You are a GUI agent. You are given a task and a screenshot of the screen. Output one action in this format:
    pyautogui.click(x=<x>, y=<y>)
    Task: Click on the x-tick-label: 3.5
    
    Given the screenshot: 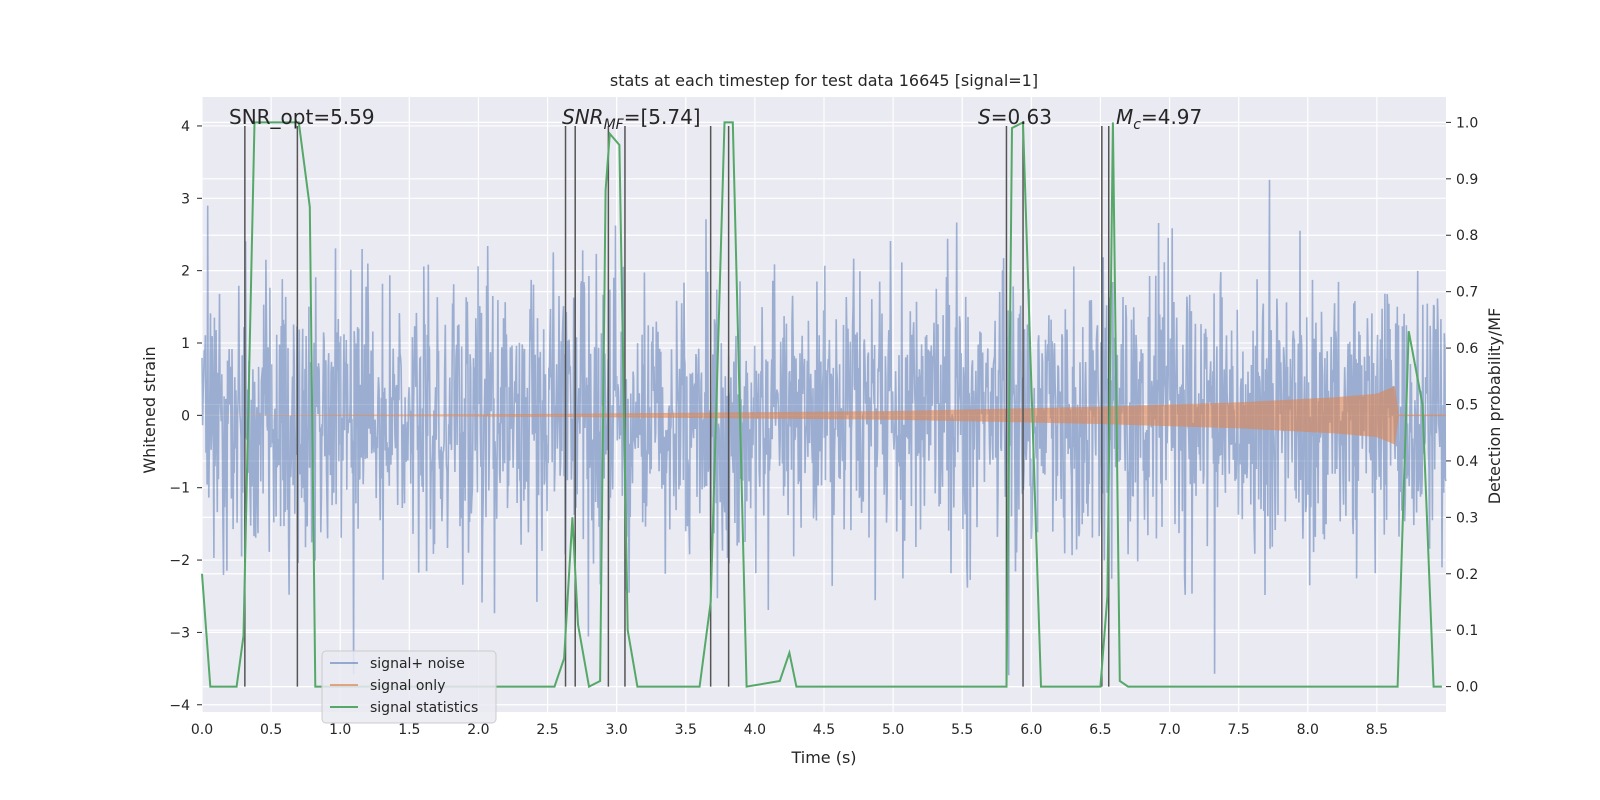 What is the action you would take?
    pyautogui.click(x=686, y=730)
    